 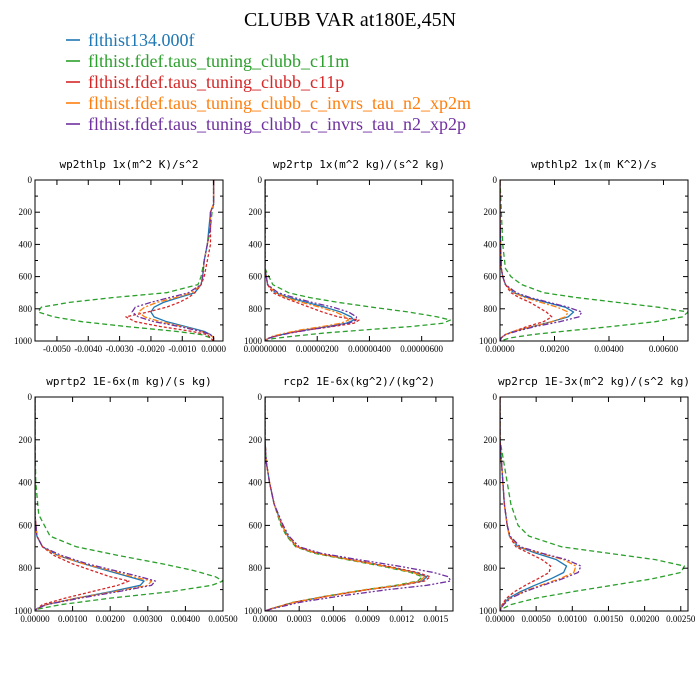 What do you see at coordinates (129, 381) in the screenshot?
I see `panel-title: wprtp2 1E-6x(m kg)/(s kg)` at bounding box center [129, 381].